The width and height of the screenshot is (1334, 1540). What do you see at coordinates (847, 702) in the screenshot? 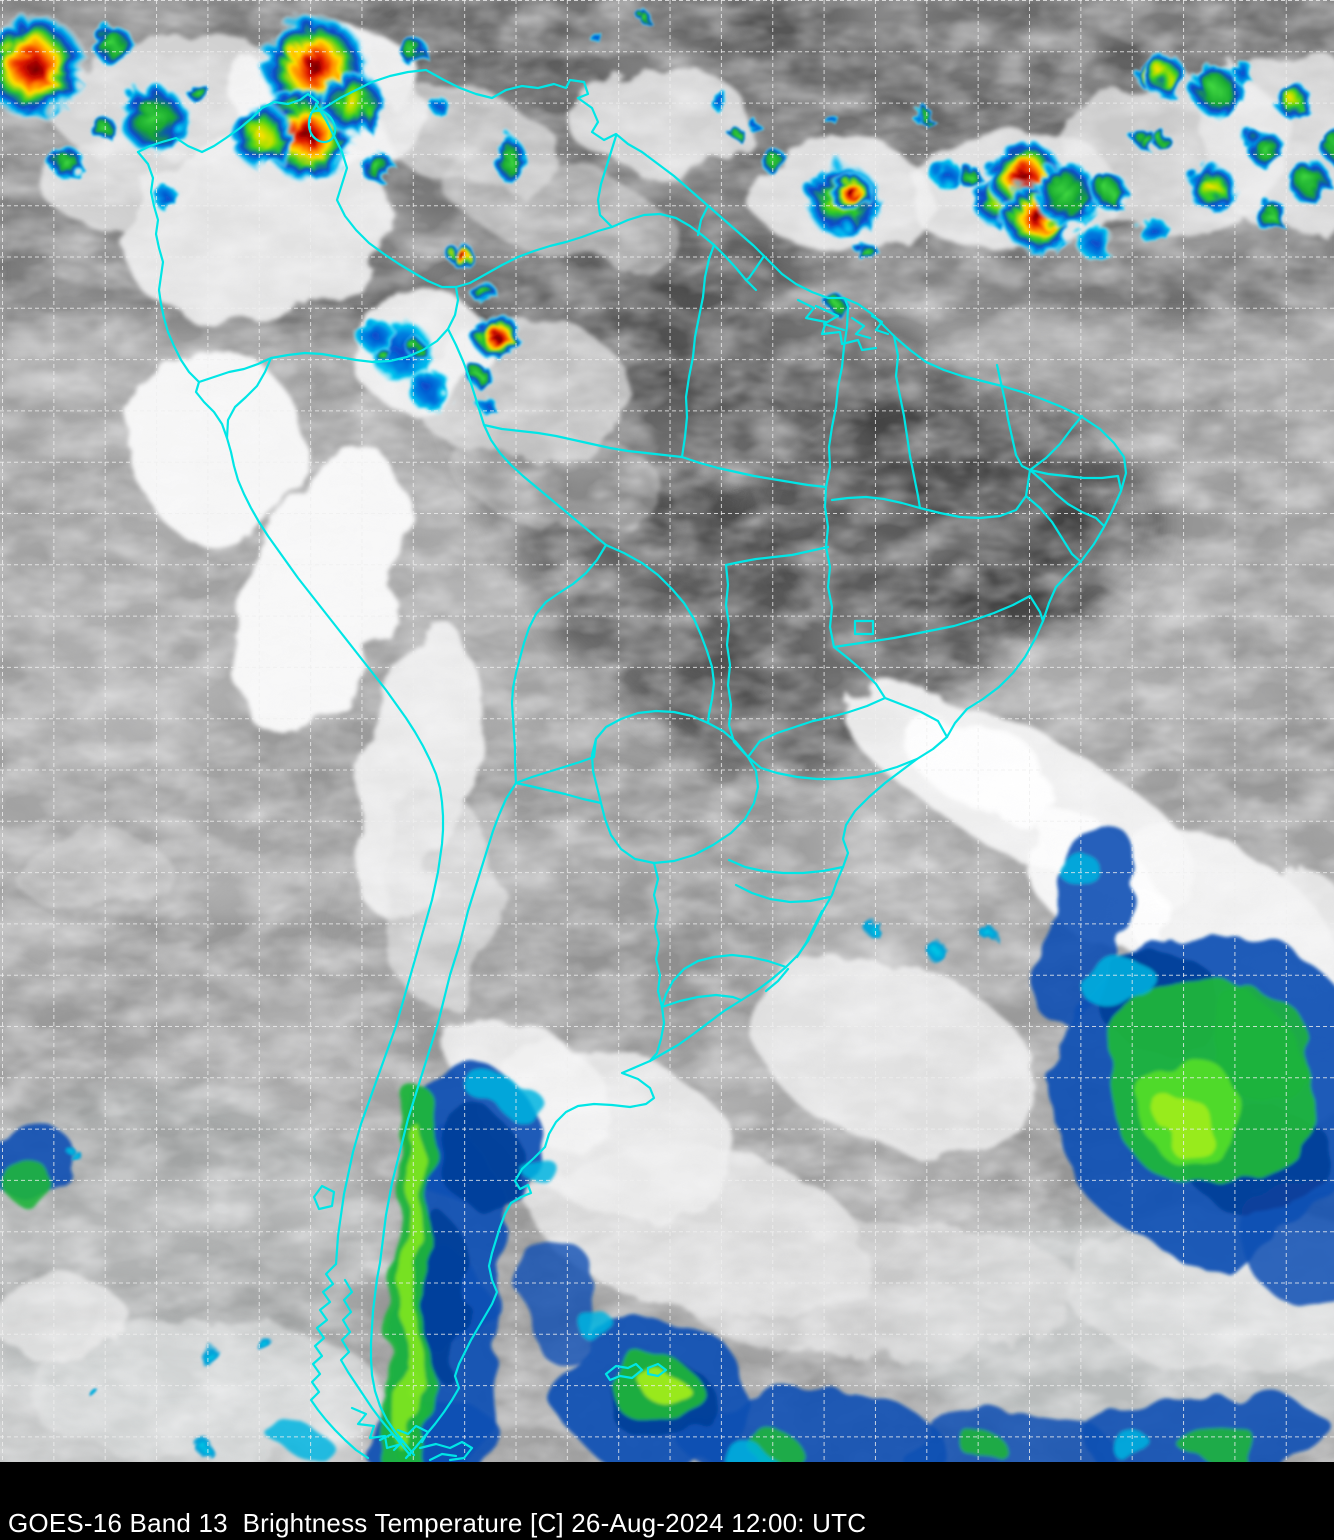
I see `border-minas-sp-rj` at bounding box center [847, 702].